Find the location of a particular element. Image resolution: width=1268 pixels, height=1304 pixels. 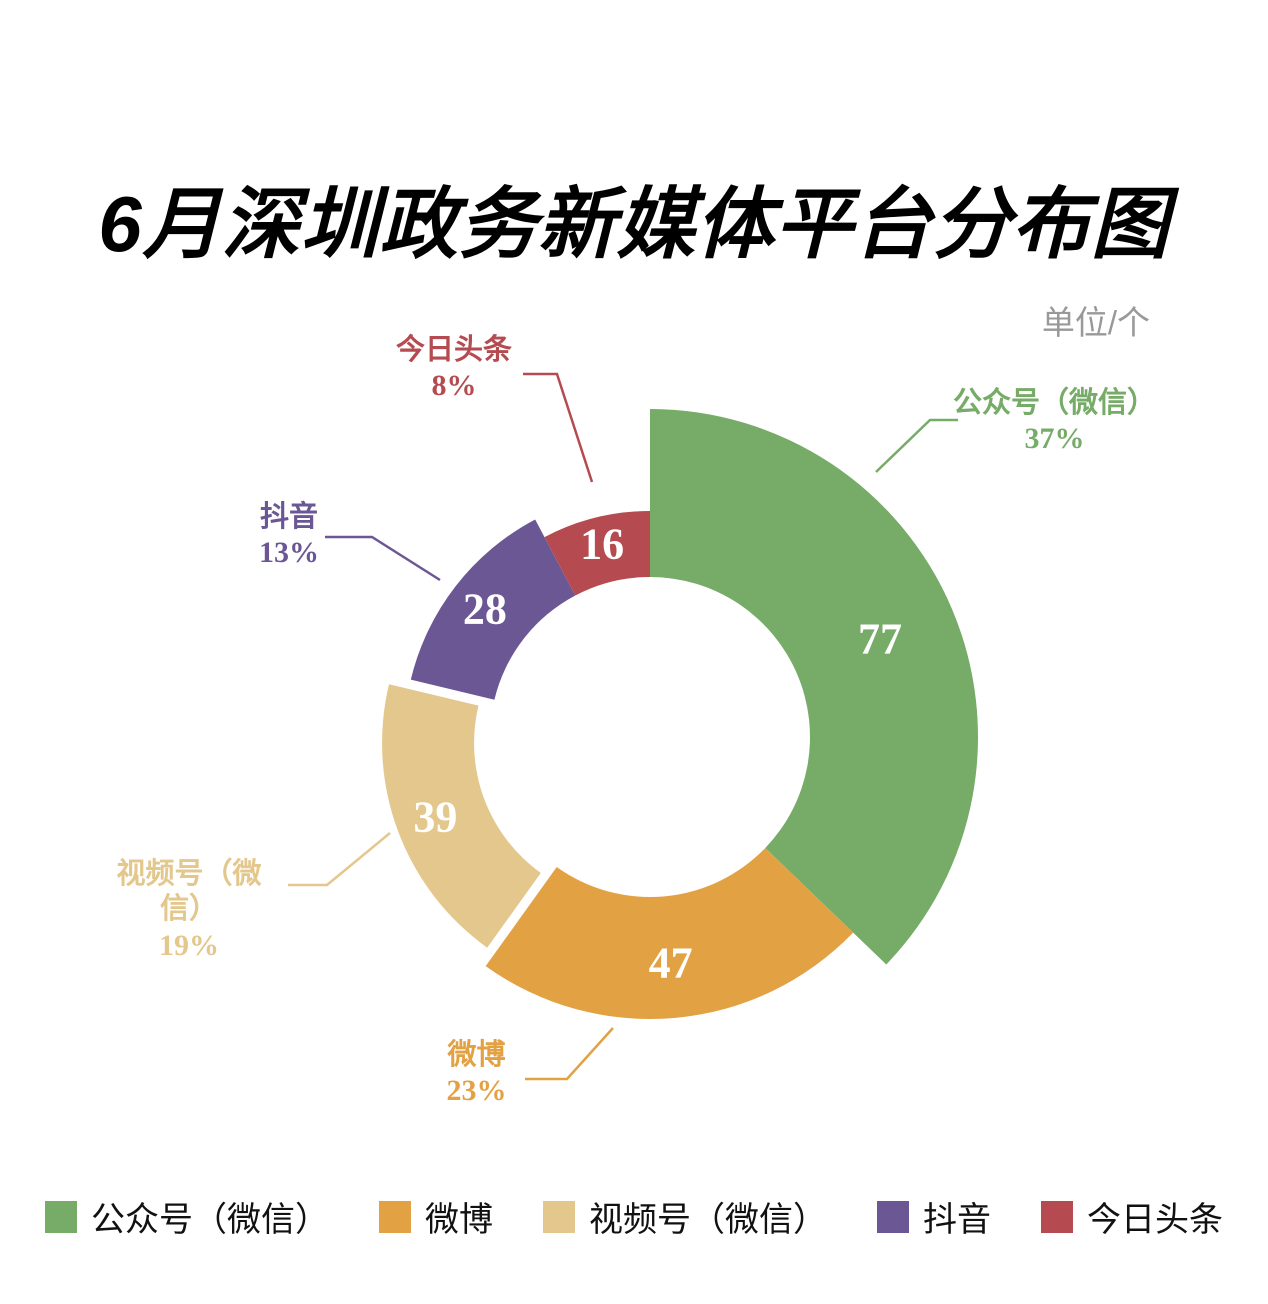

slice-callout-label: 公众号（微信） is located at coordinates (1054, 403).